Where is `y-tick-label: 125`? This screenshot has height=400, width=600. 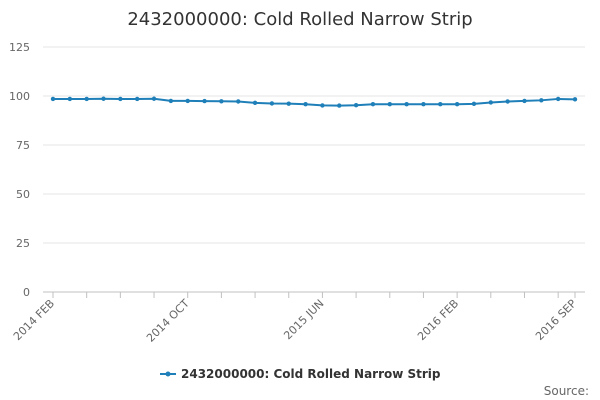
y-tick-label: 125 is located at coordinates (19, 47).